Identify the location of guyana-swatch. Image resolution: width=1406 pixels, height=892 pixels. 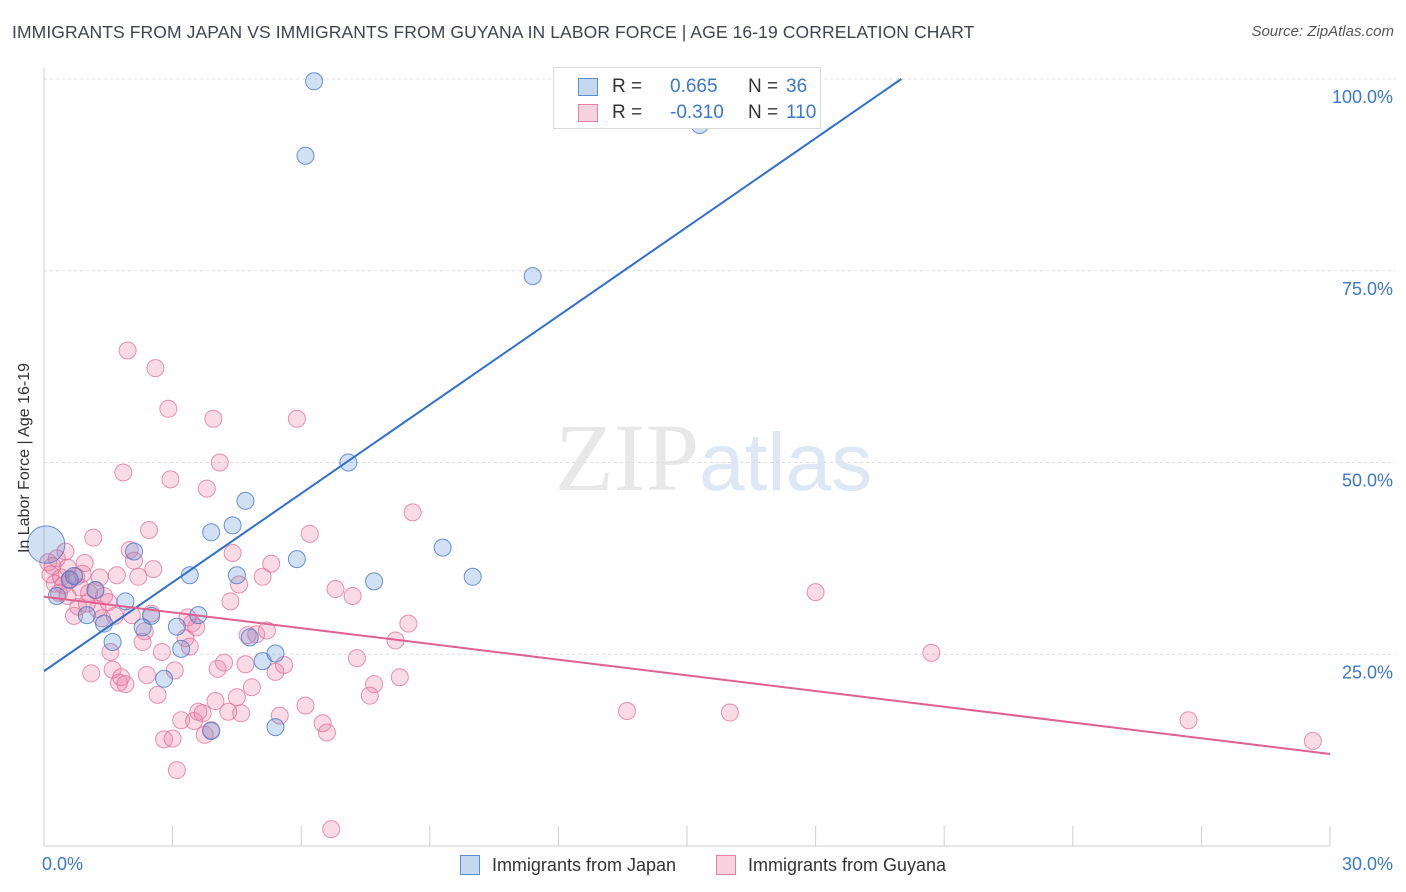
(588, 113).